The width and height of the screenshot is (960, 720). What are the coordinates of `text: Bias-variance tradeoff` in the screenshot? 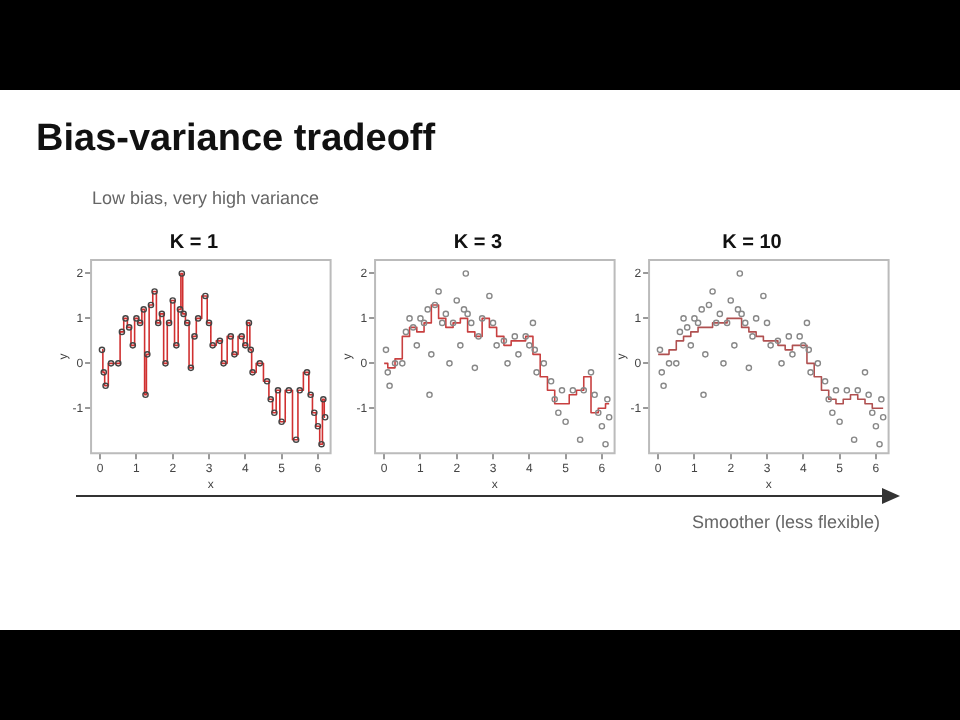 It's located at (236, 140).